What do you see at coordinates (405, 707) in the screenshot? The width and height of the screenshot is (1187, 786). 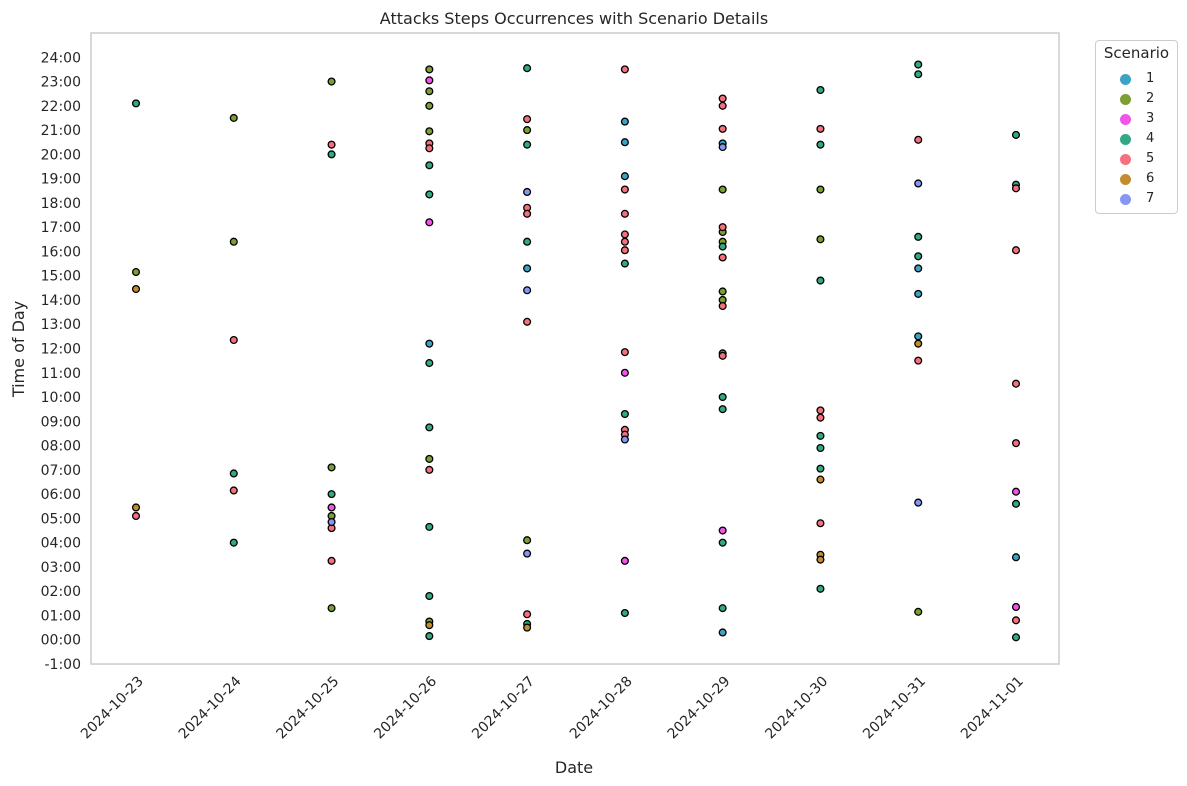 I see `x-tick-label: 2024-10-26` at bounding box center [405, 707].